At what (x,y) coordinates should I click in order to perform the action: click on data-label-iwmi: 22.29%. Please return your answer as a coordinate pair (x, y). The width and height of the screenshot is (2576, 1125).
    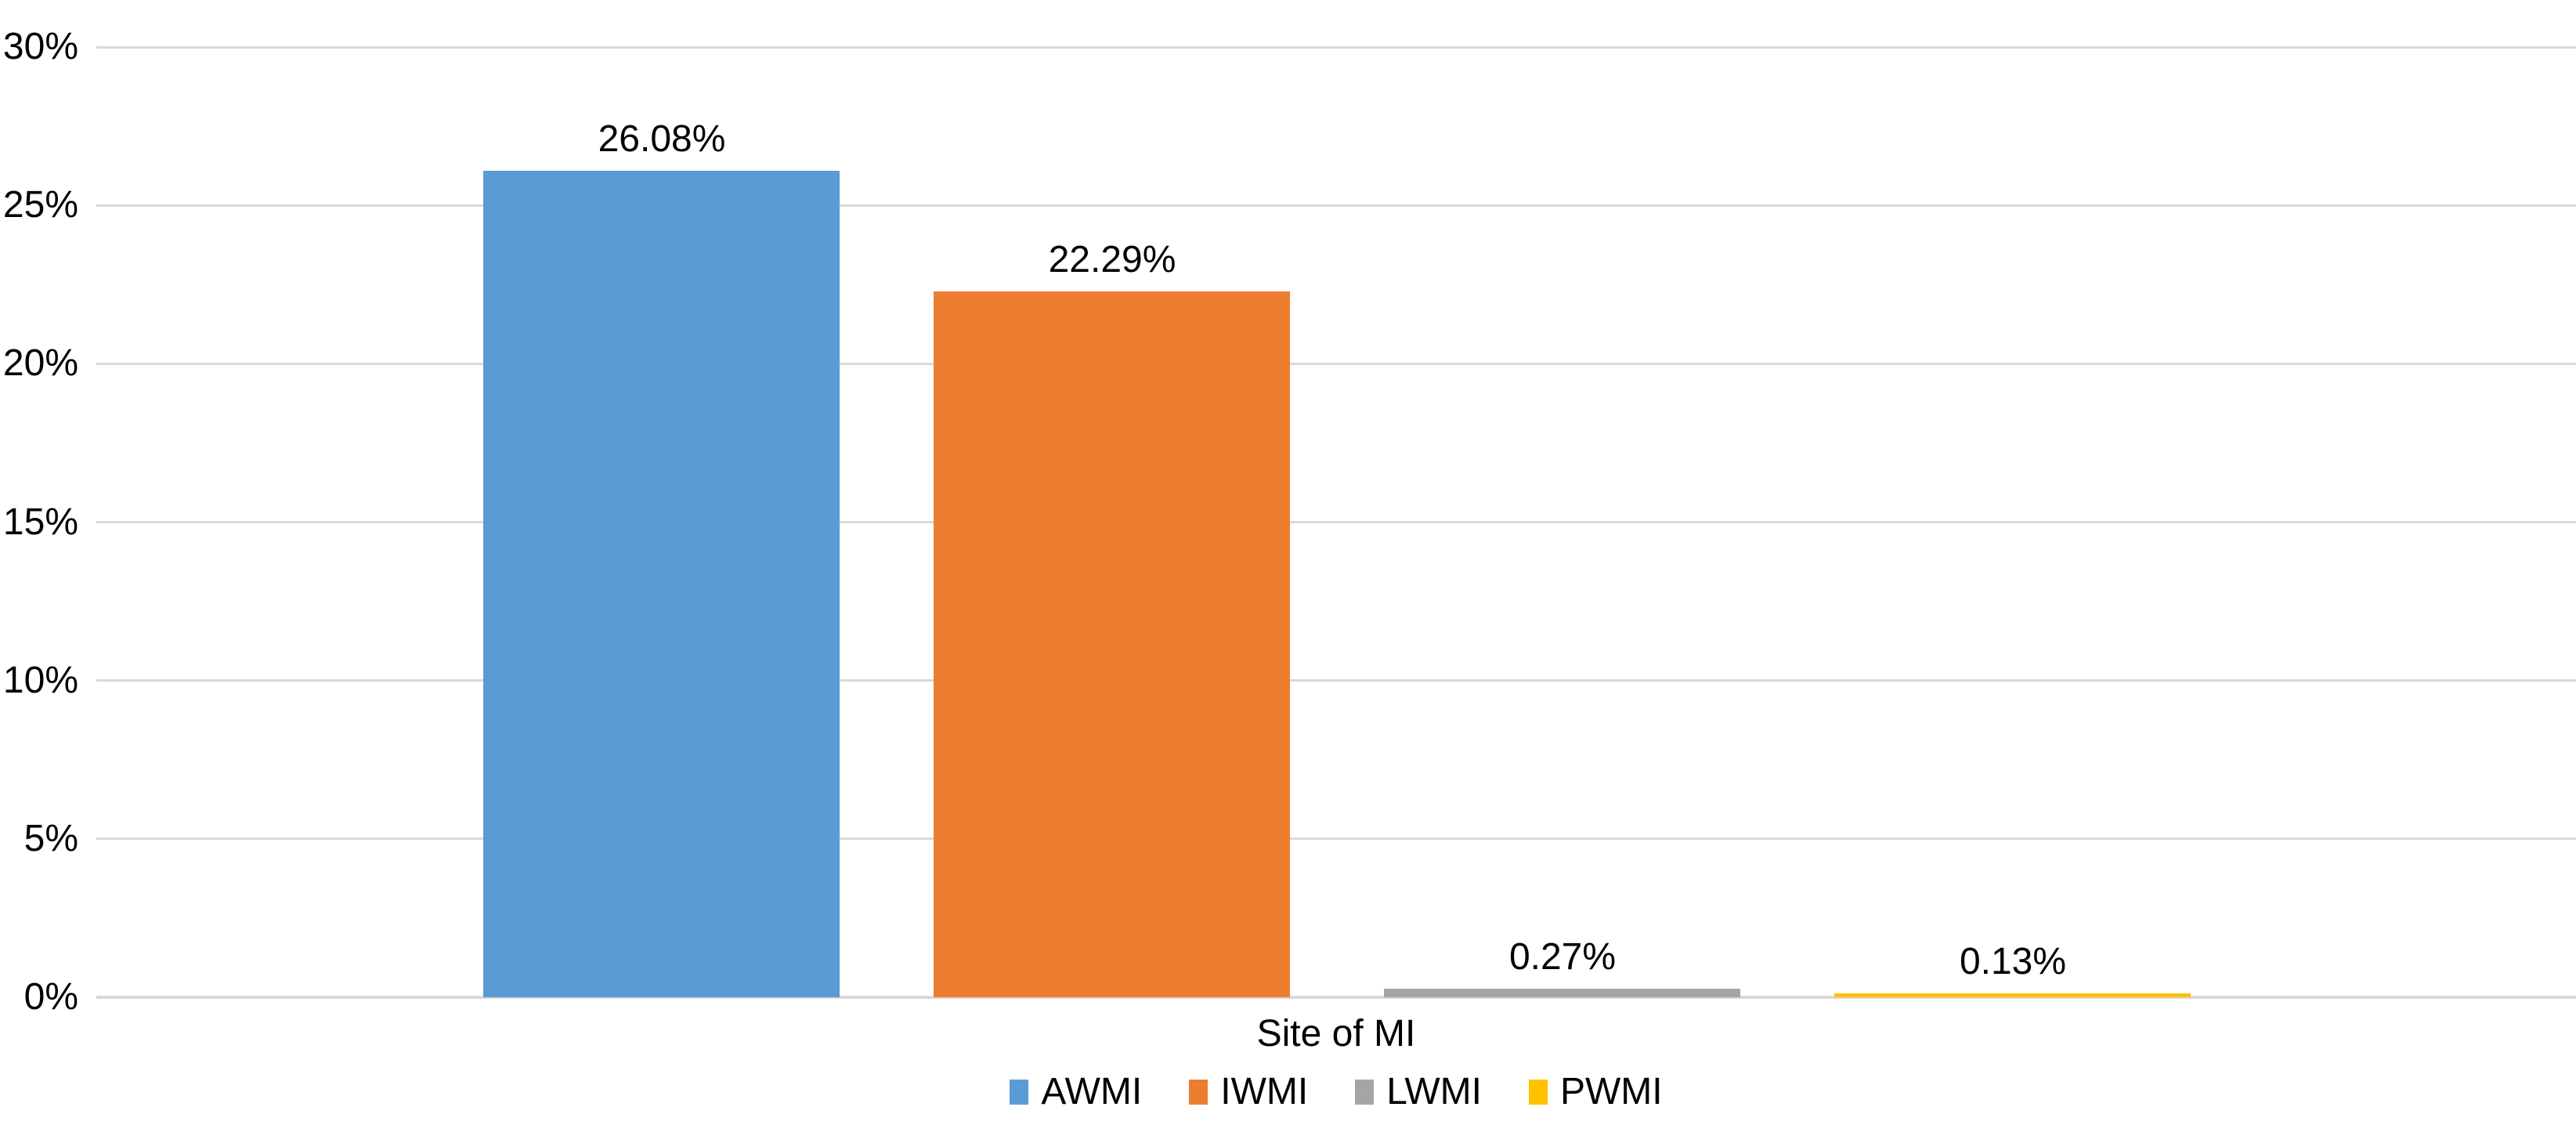
    Looking at the image, I should click on (1112, 260).